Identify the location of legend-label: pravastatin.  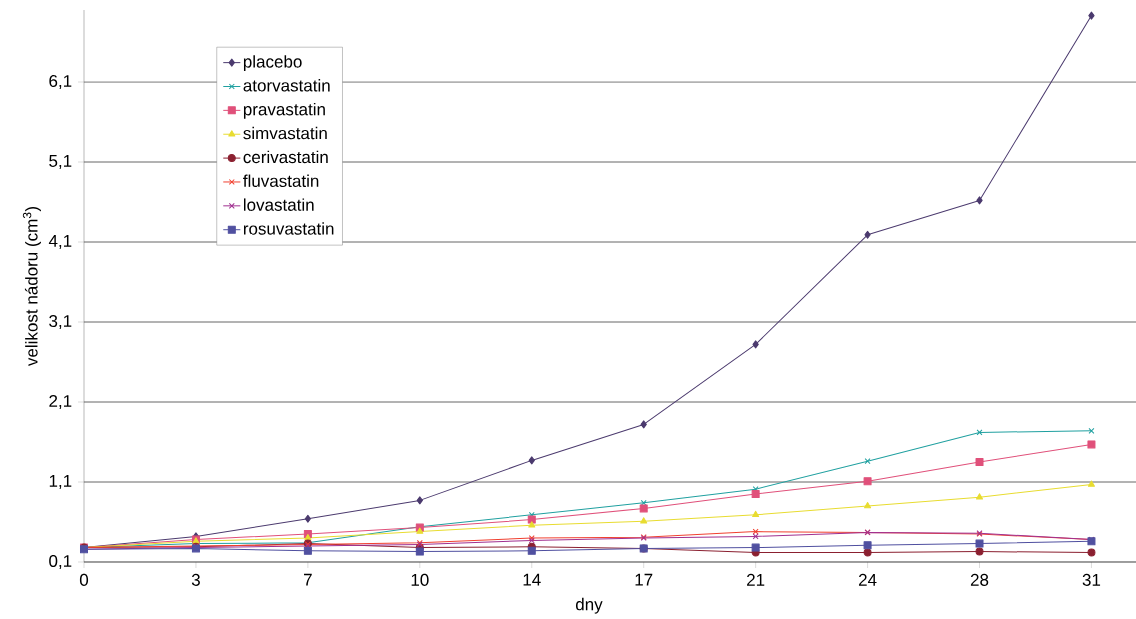
(284, 110).